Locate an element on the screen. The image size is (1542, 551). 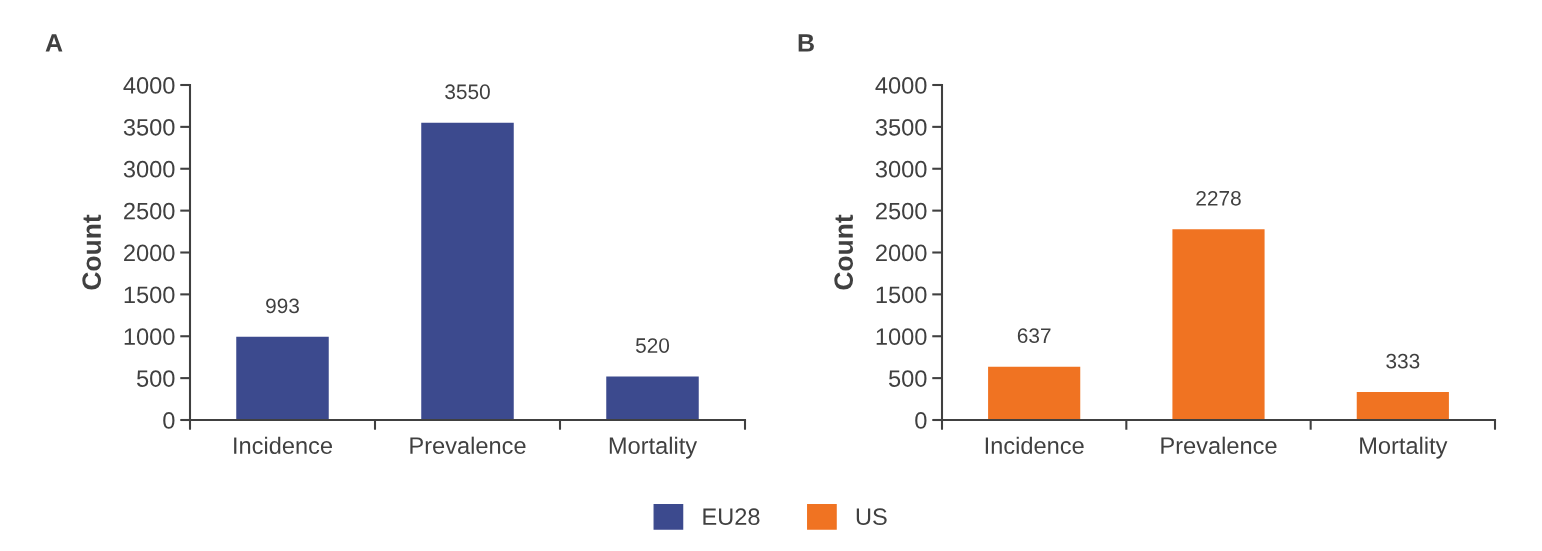
legend-label: EU28 is located at coordinates (731, 517).